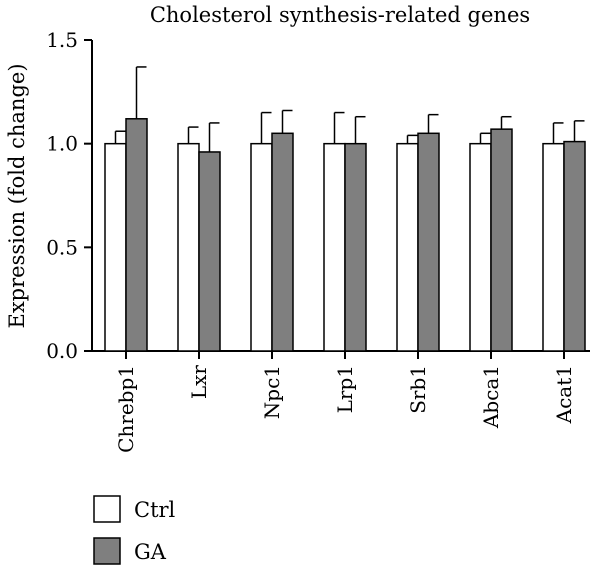 This screenshot has width=600, height=570. What do you see at coordinates (126, 409) in the screenshot?
I see `category-label: Chrebp1` at bounding box center [126, 409].